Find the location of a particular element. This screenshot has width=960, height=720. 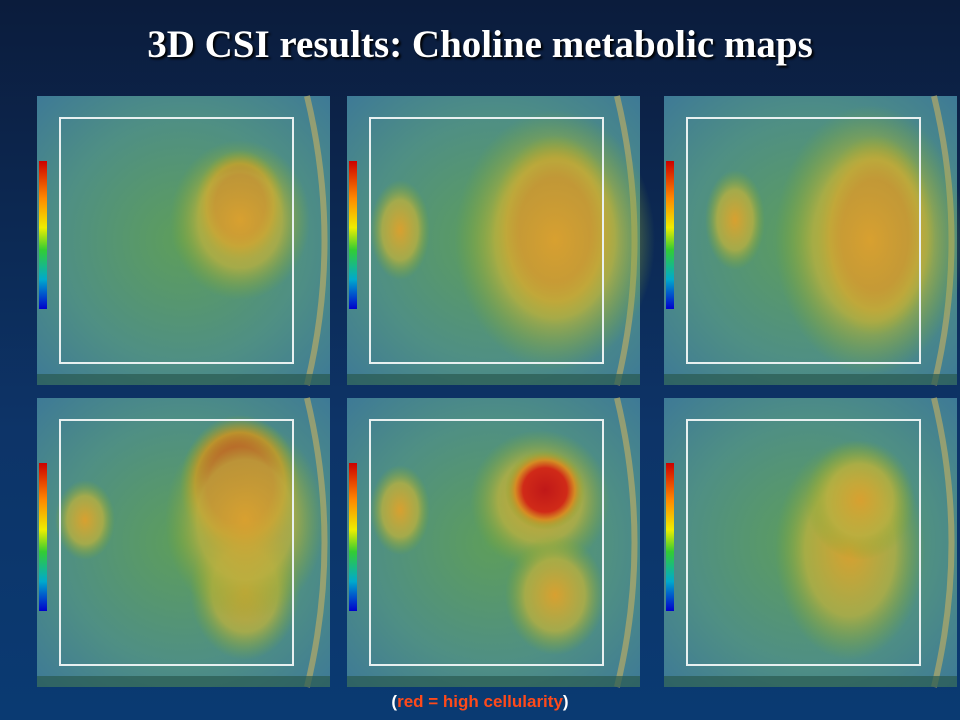

caption: (red = high cellularity) is located at coordinates (480, 702).